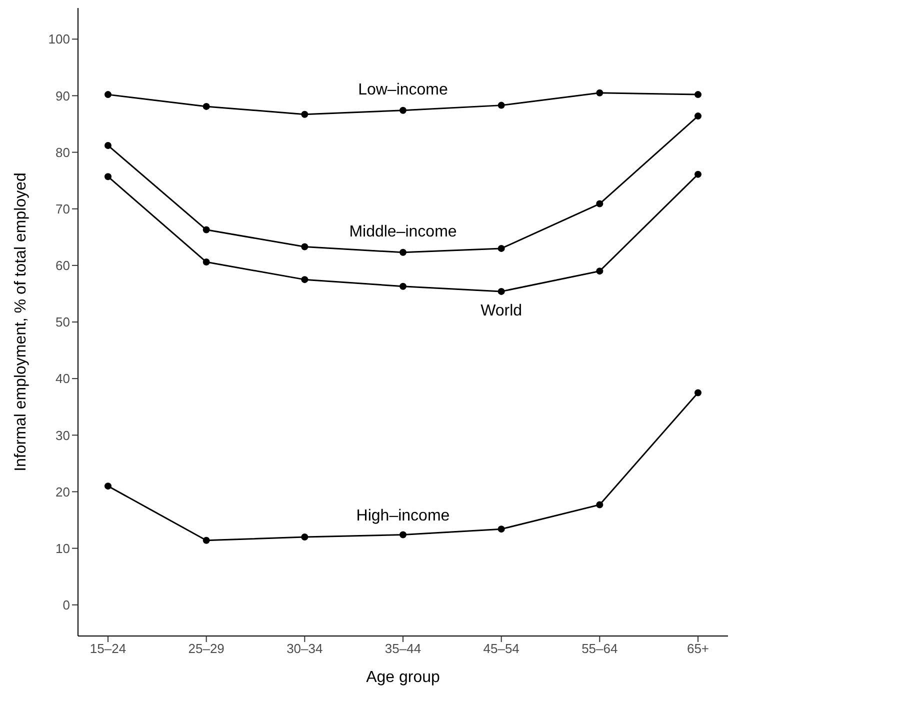 Image resolution: width=908 pixels, height=704 pixels. What do you see at coordinates (501, 648) in the screenshot?
I see `x-tick-label: 45–54` at bounding box center [501, 648].